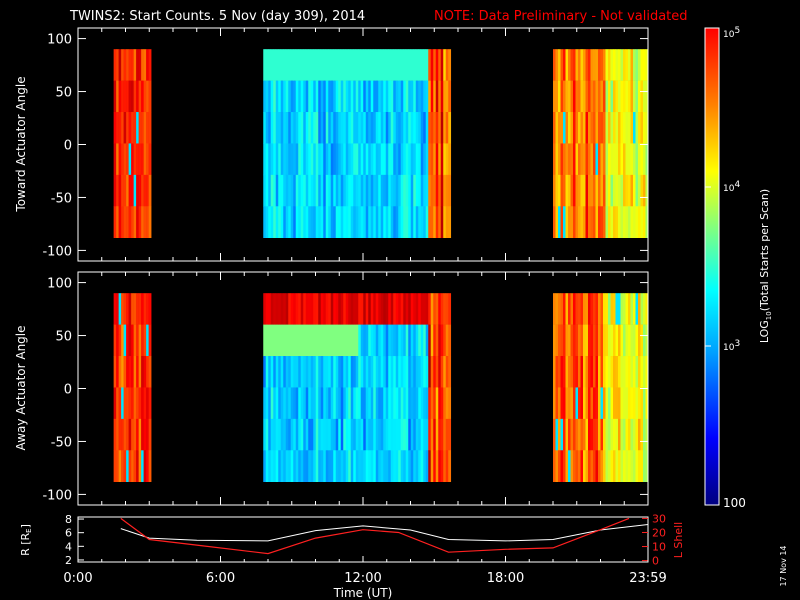  I want to click on x-tick-label: 12:00, so click(362, 578).